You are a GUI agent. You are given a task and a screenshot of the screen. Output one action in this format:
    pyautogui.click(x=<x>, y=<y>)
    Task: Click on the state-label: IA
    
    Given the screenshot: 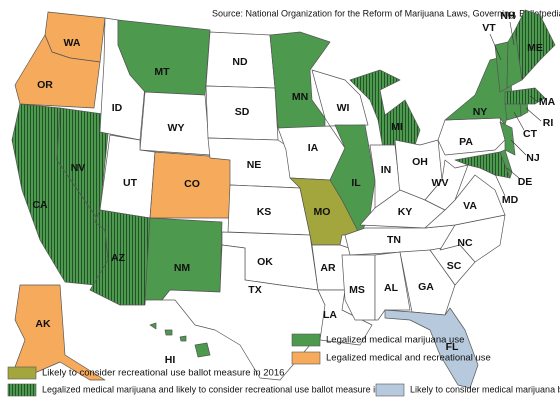 What is the action you would take?
    pyautogui.click(x=313, y=148)
    